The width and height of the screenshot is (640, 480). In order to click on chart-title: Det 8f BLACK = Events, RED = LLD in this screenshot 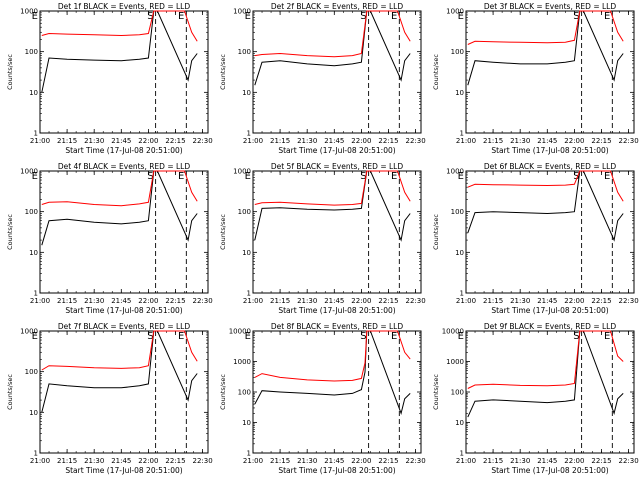, I will do `click(337, 326)`.